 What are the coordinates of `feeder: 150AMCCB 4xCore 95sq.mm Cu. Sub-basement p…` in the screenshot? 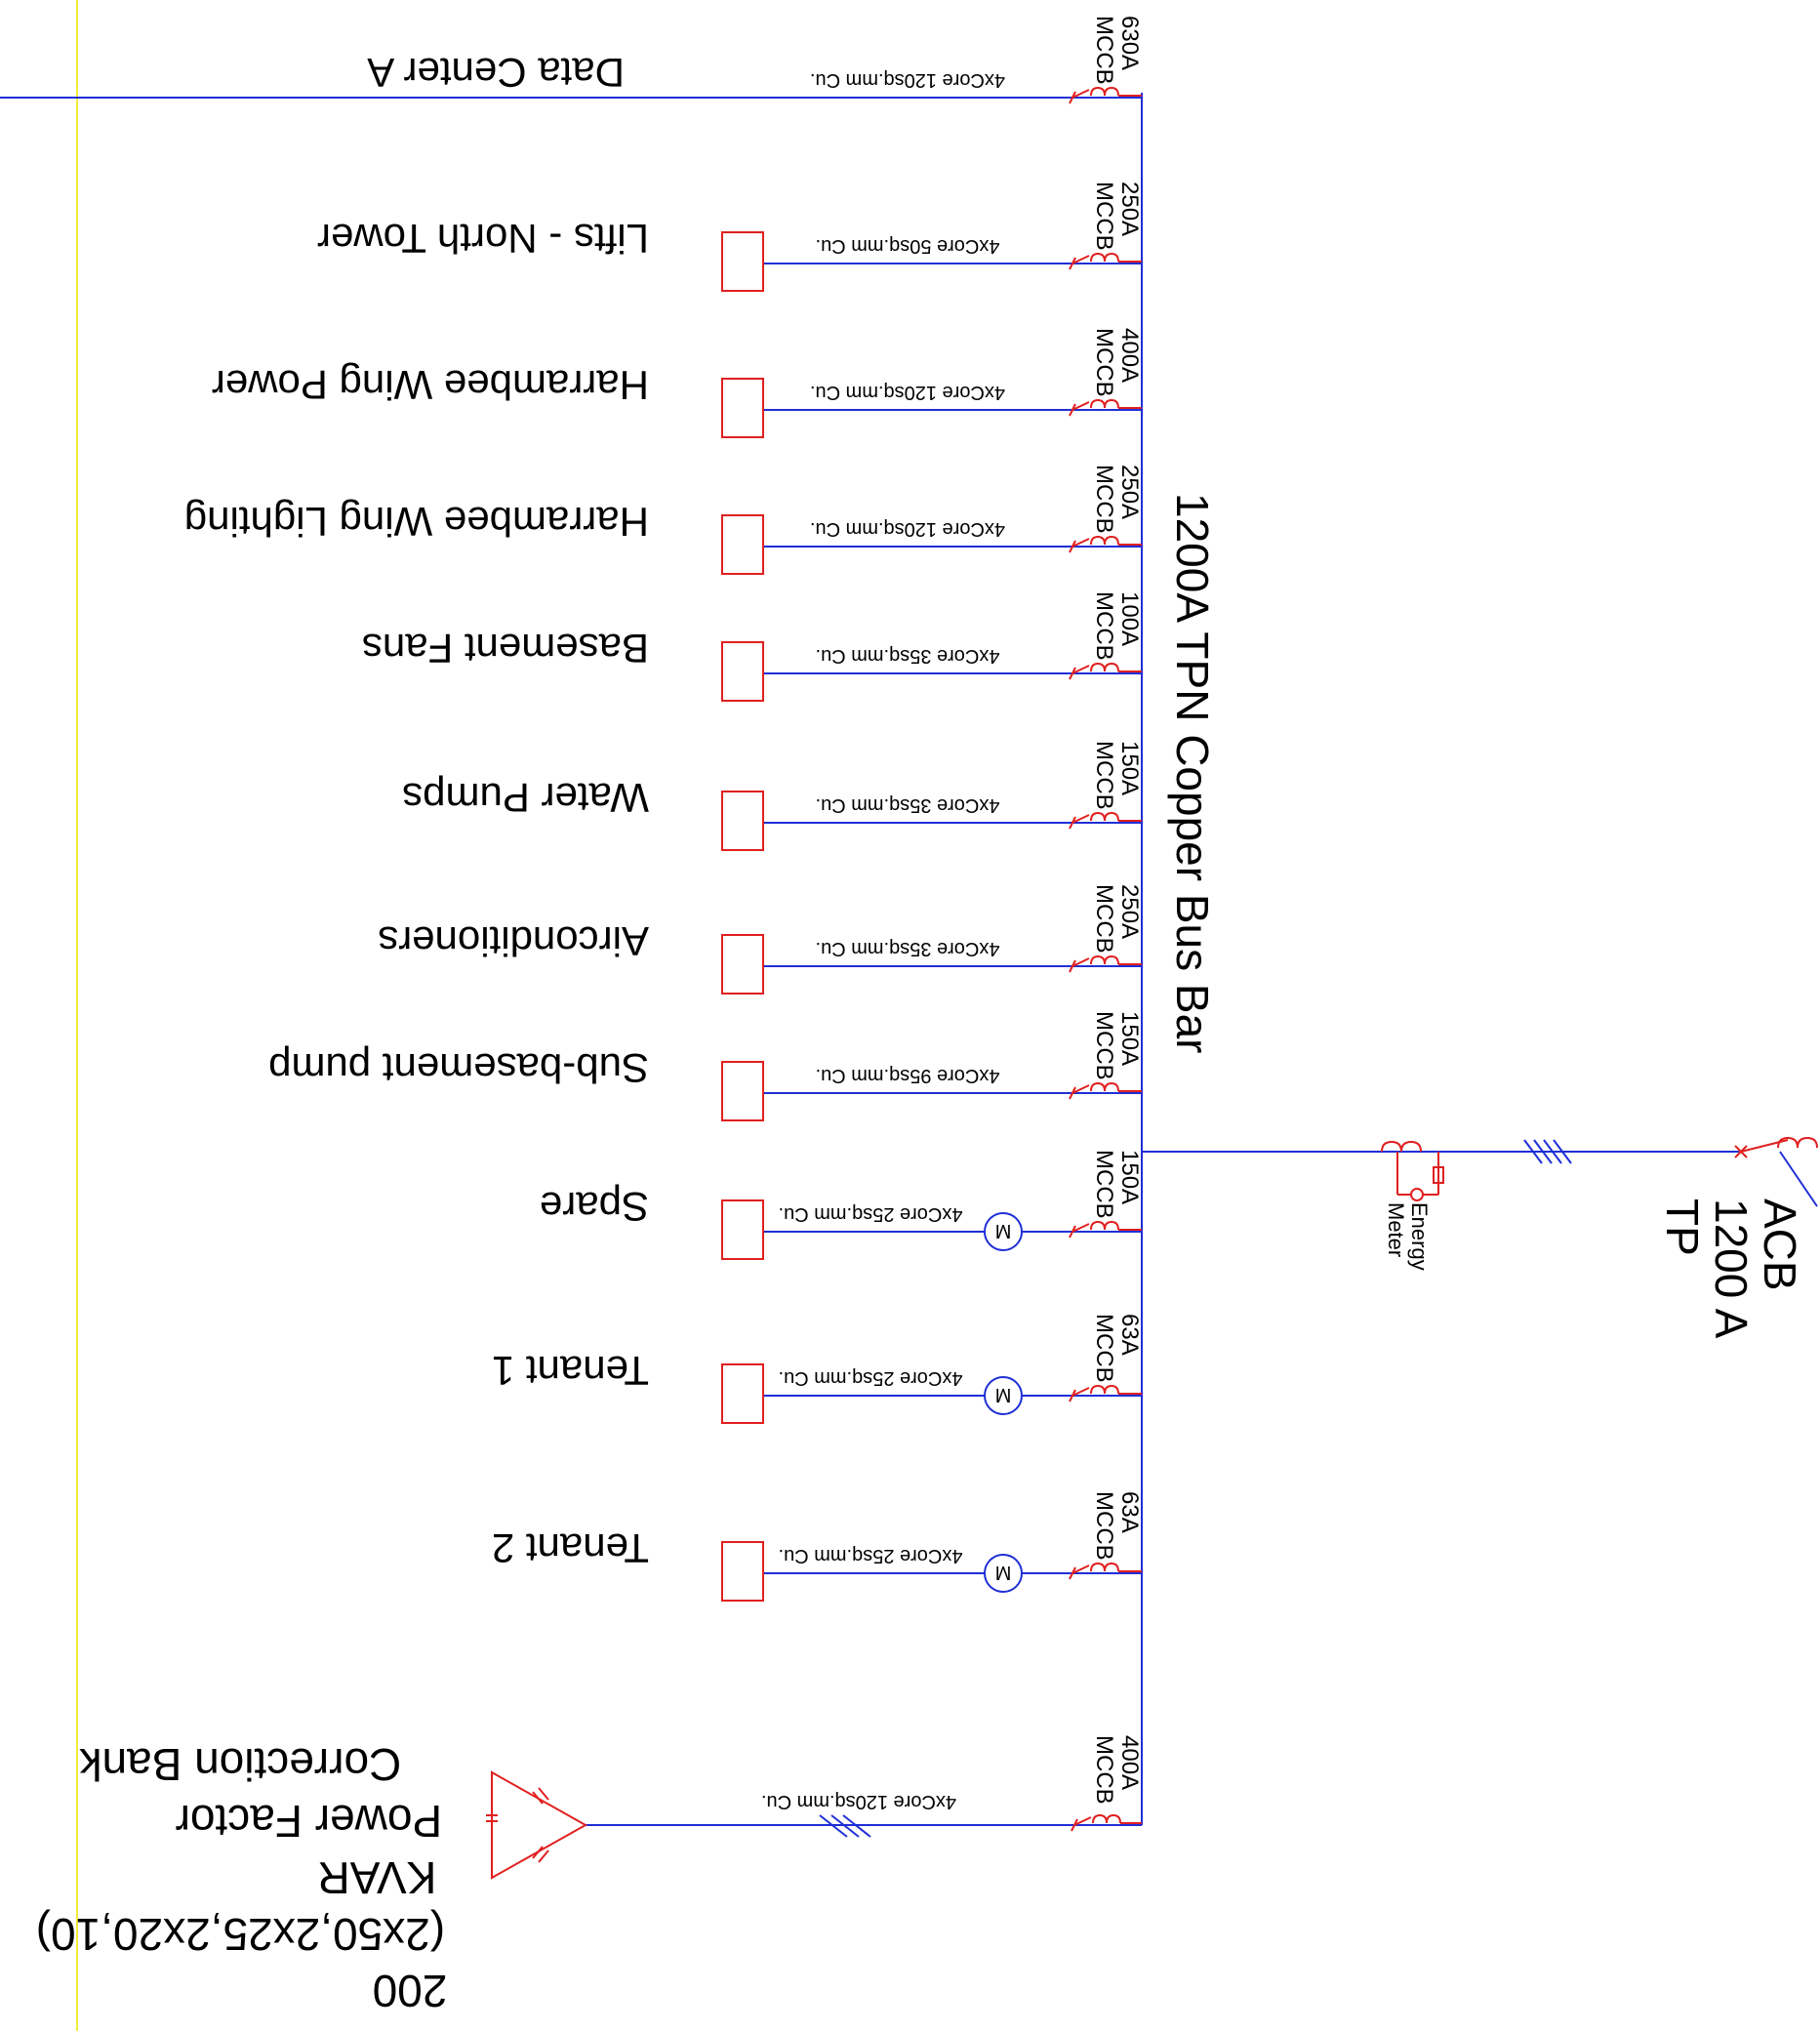 It's located at (705, 1066).